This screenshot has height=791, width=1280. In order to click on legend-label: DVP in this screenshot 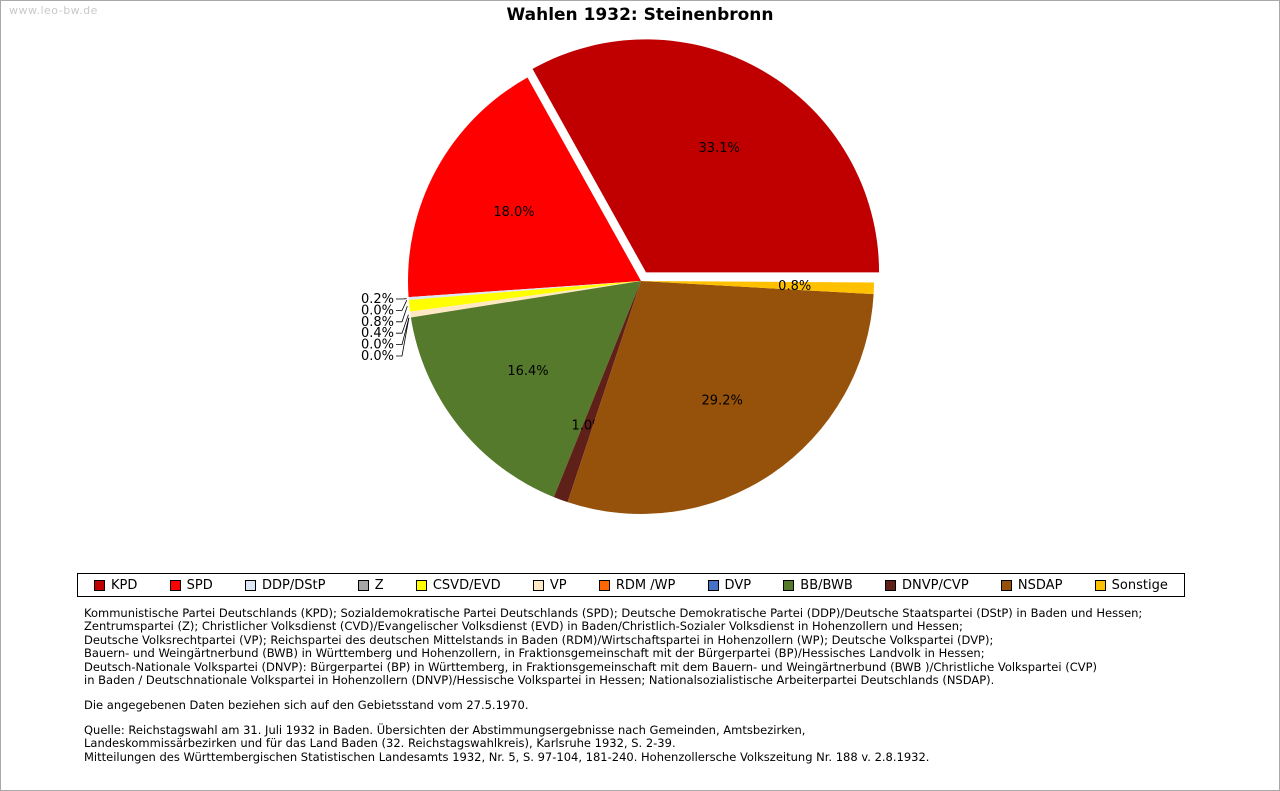, I will do `click(738, 585)`.